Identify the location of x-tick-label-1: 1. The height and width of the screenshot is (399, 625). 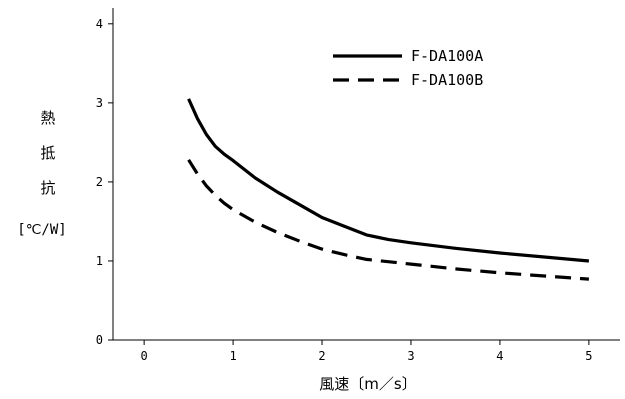
(232, 356).